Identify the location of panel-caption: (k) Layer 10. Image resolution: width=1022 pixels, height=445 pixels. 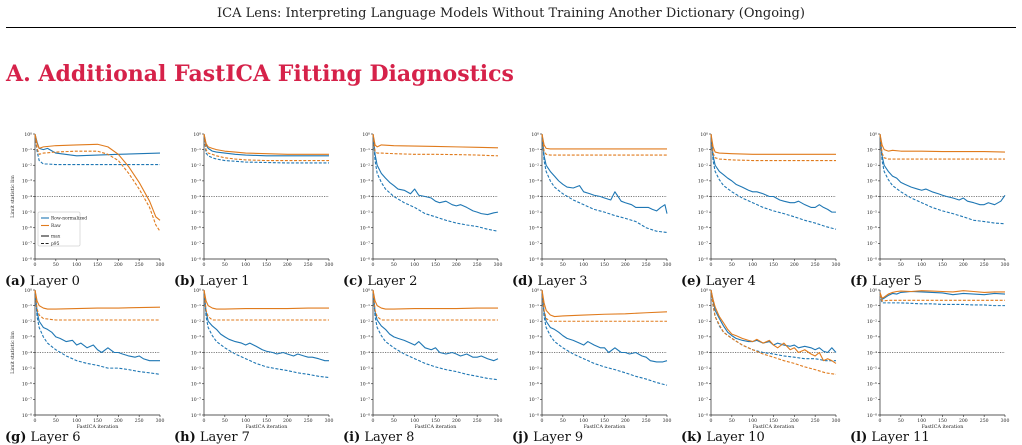
(723, 437).